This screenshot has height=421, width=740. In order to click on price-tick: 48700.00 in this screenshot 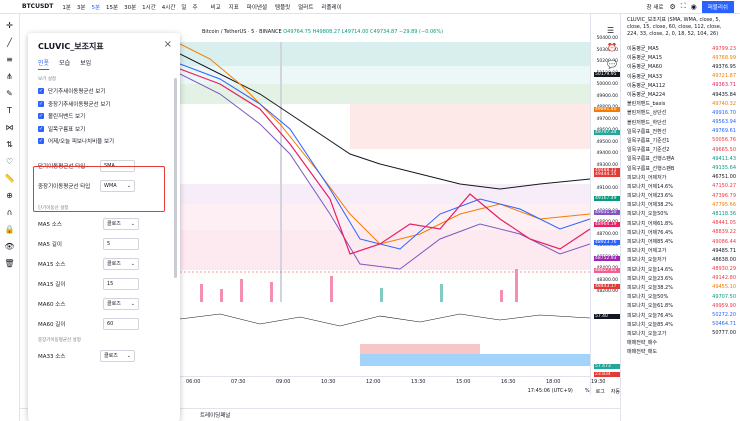, I will do `click(607, 234)`.